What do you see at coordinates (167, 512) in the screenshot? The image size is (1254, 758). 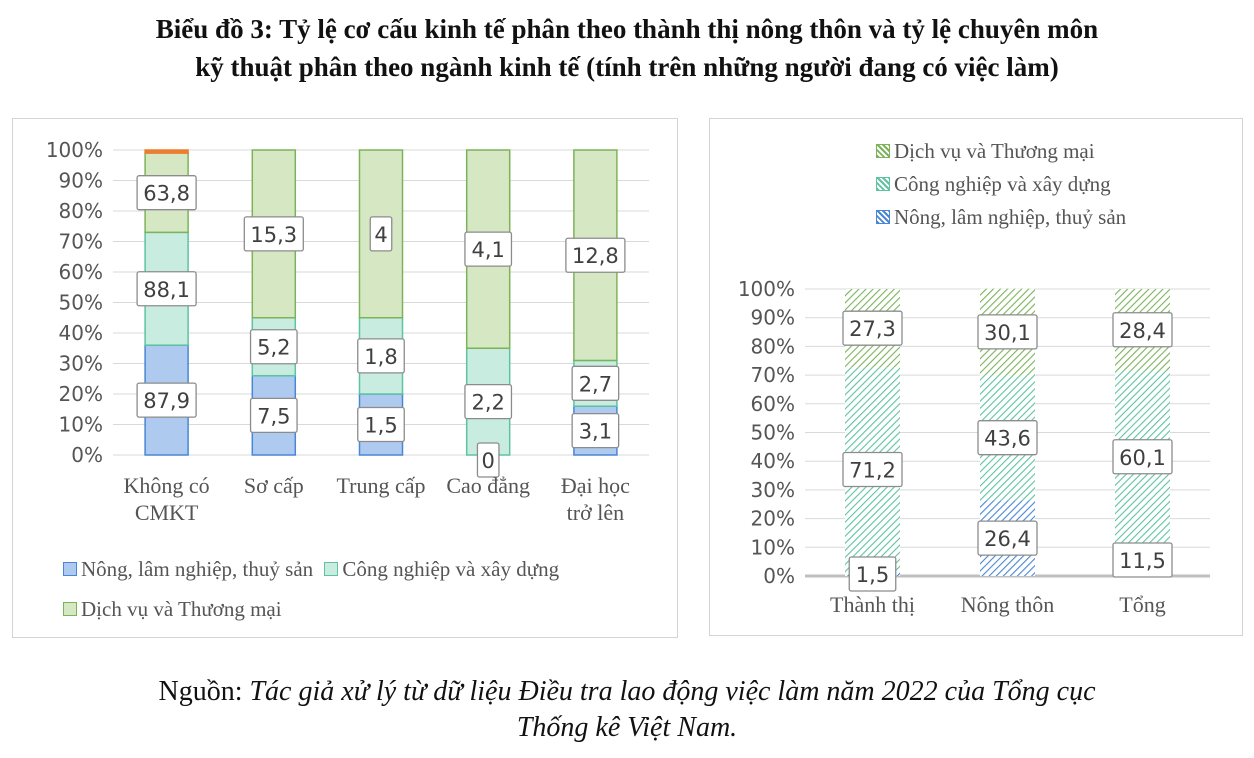 I see `x-category-label: CMKT` at bounding box center [167, 512].